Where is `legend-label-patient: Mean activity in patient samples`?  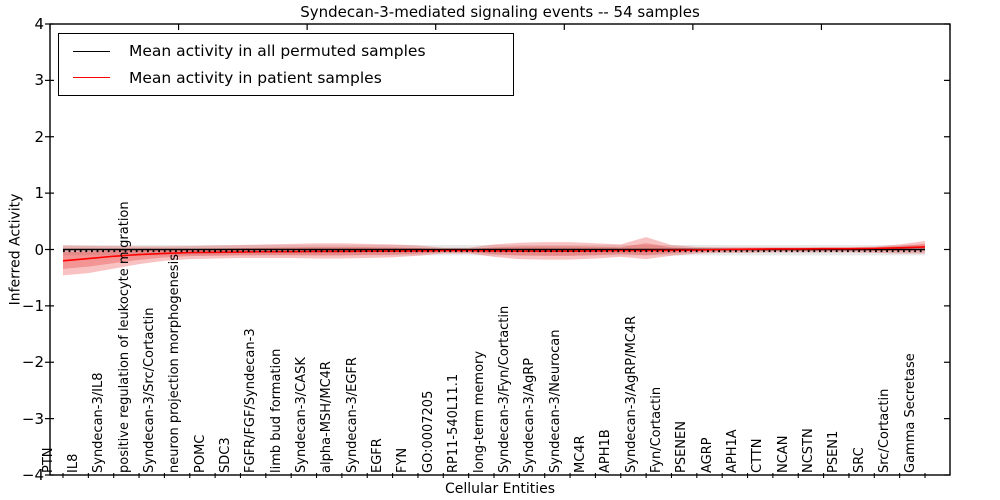 legend-label-patient: Mean activity in patient samples is located at coordinates (255, 77).